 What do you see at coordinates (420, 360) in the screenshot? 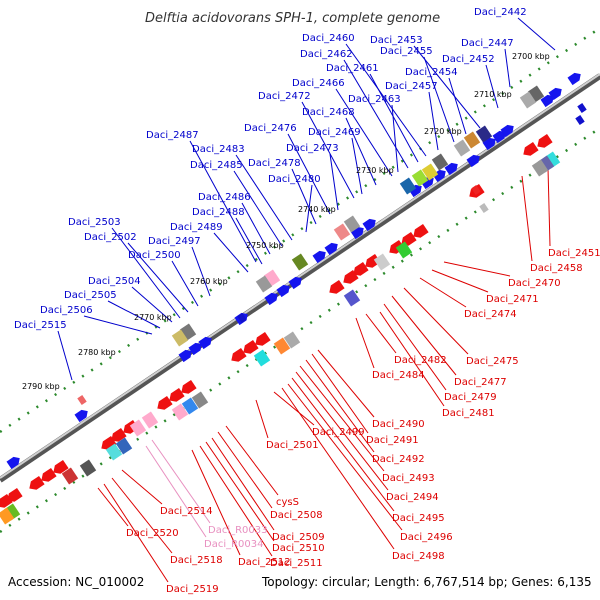
I see `reverse-gene-label: Daci_2482` at bounding box center [420, 360].